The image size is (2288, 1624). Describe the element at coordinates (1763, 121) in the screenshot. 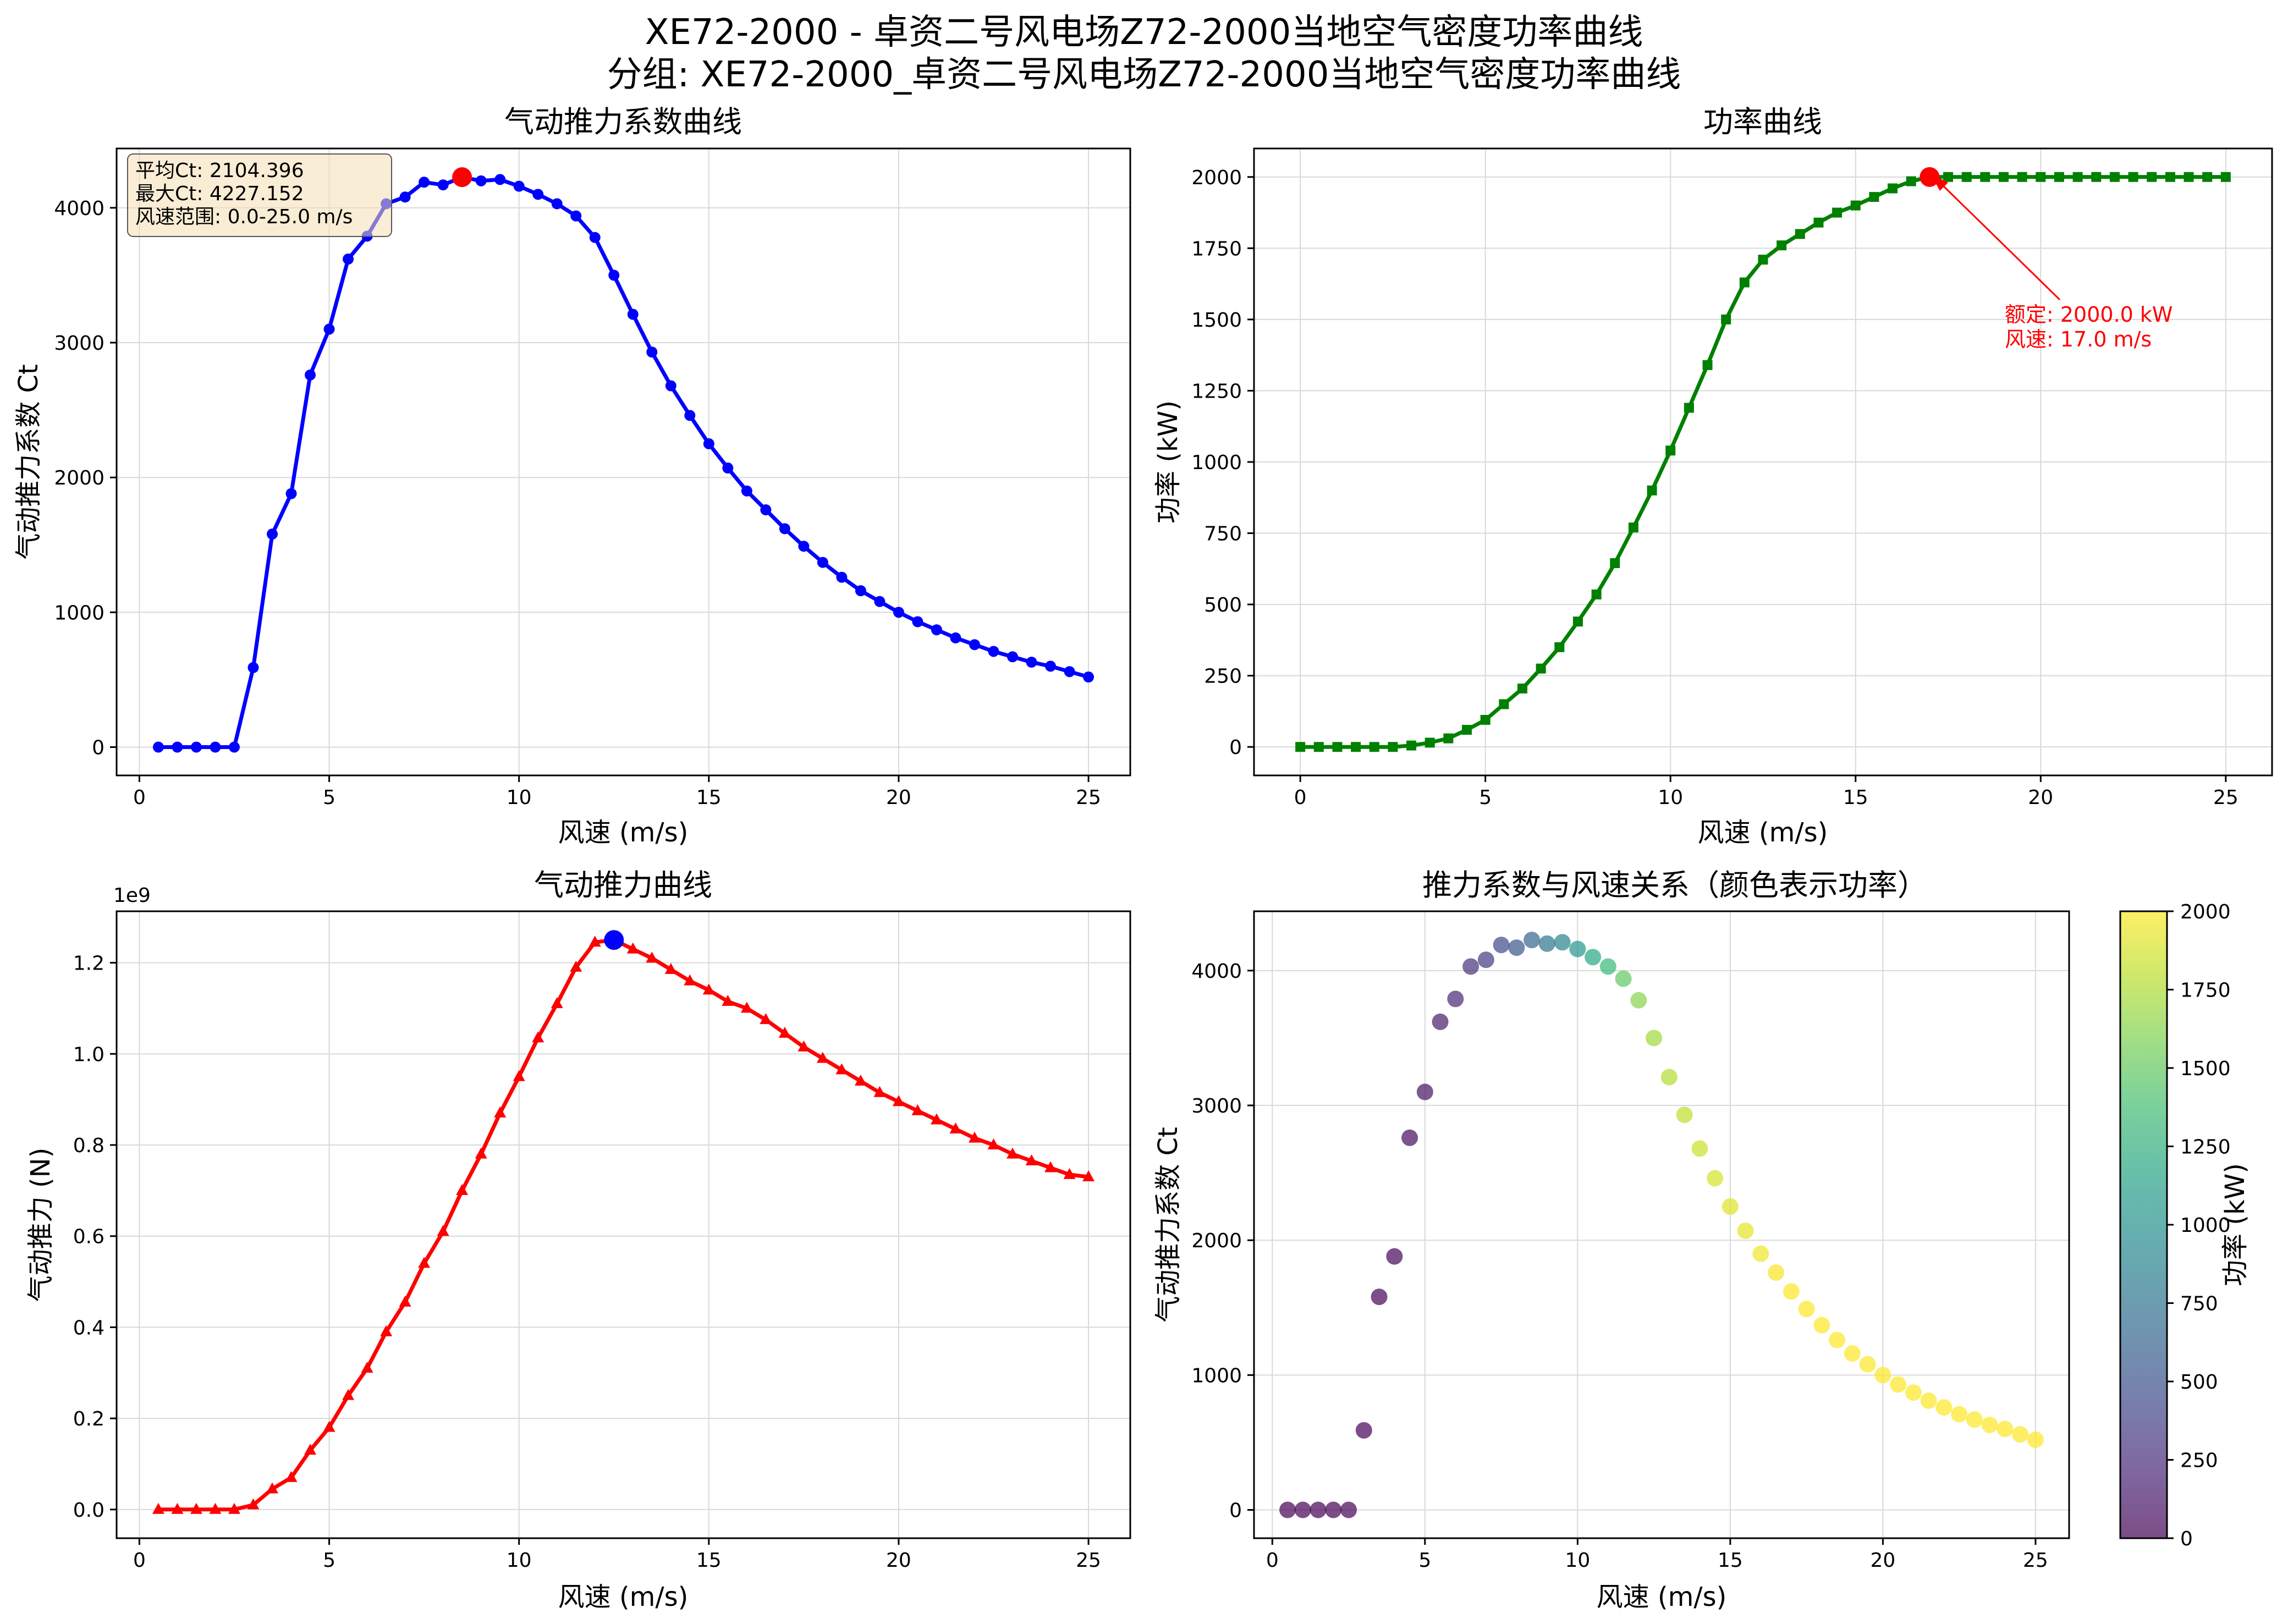

I see `power-curve-title: 功率曲线` at that location.